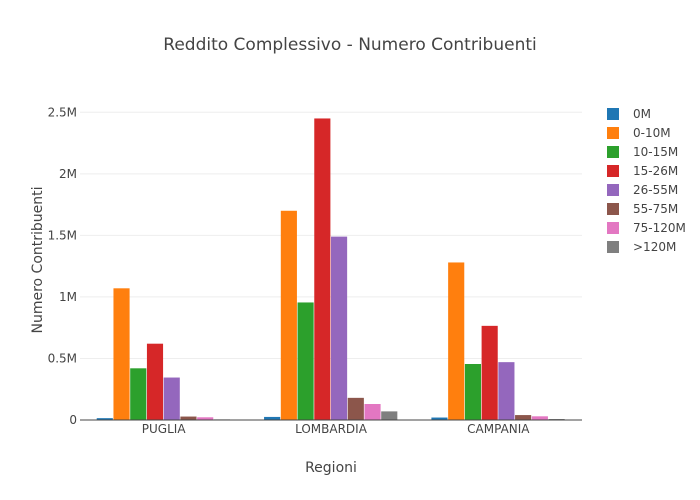 The image size is (700, 500). I want to click on y-tick-label: 0.5M, so click(62, 358).